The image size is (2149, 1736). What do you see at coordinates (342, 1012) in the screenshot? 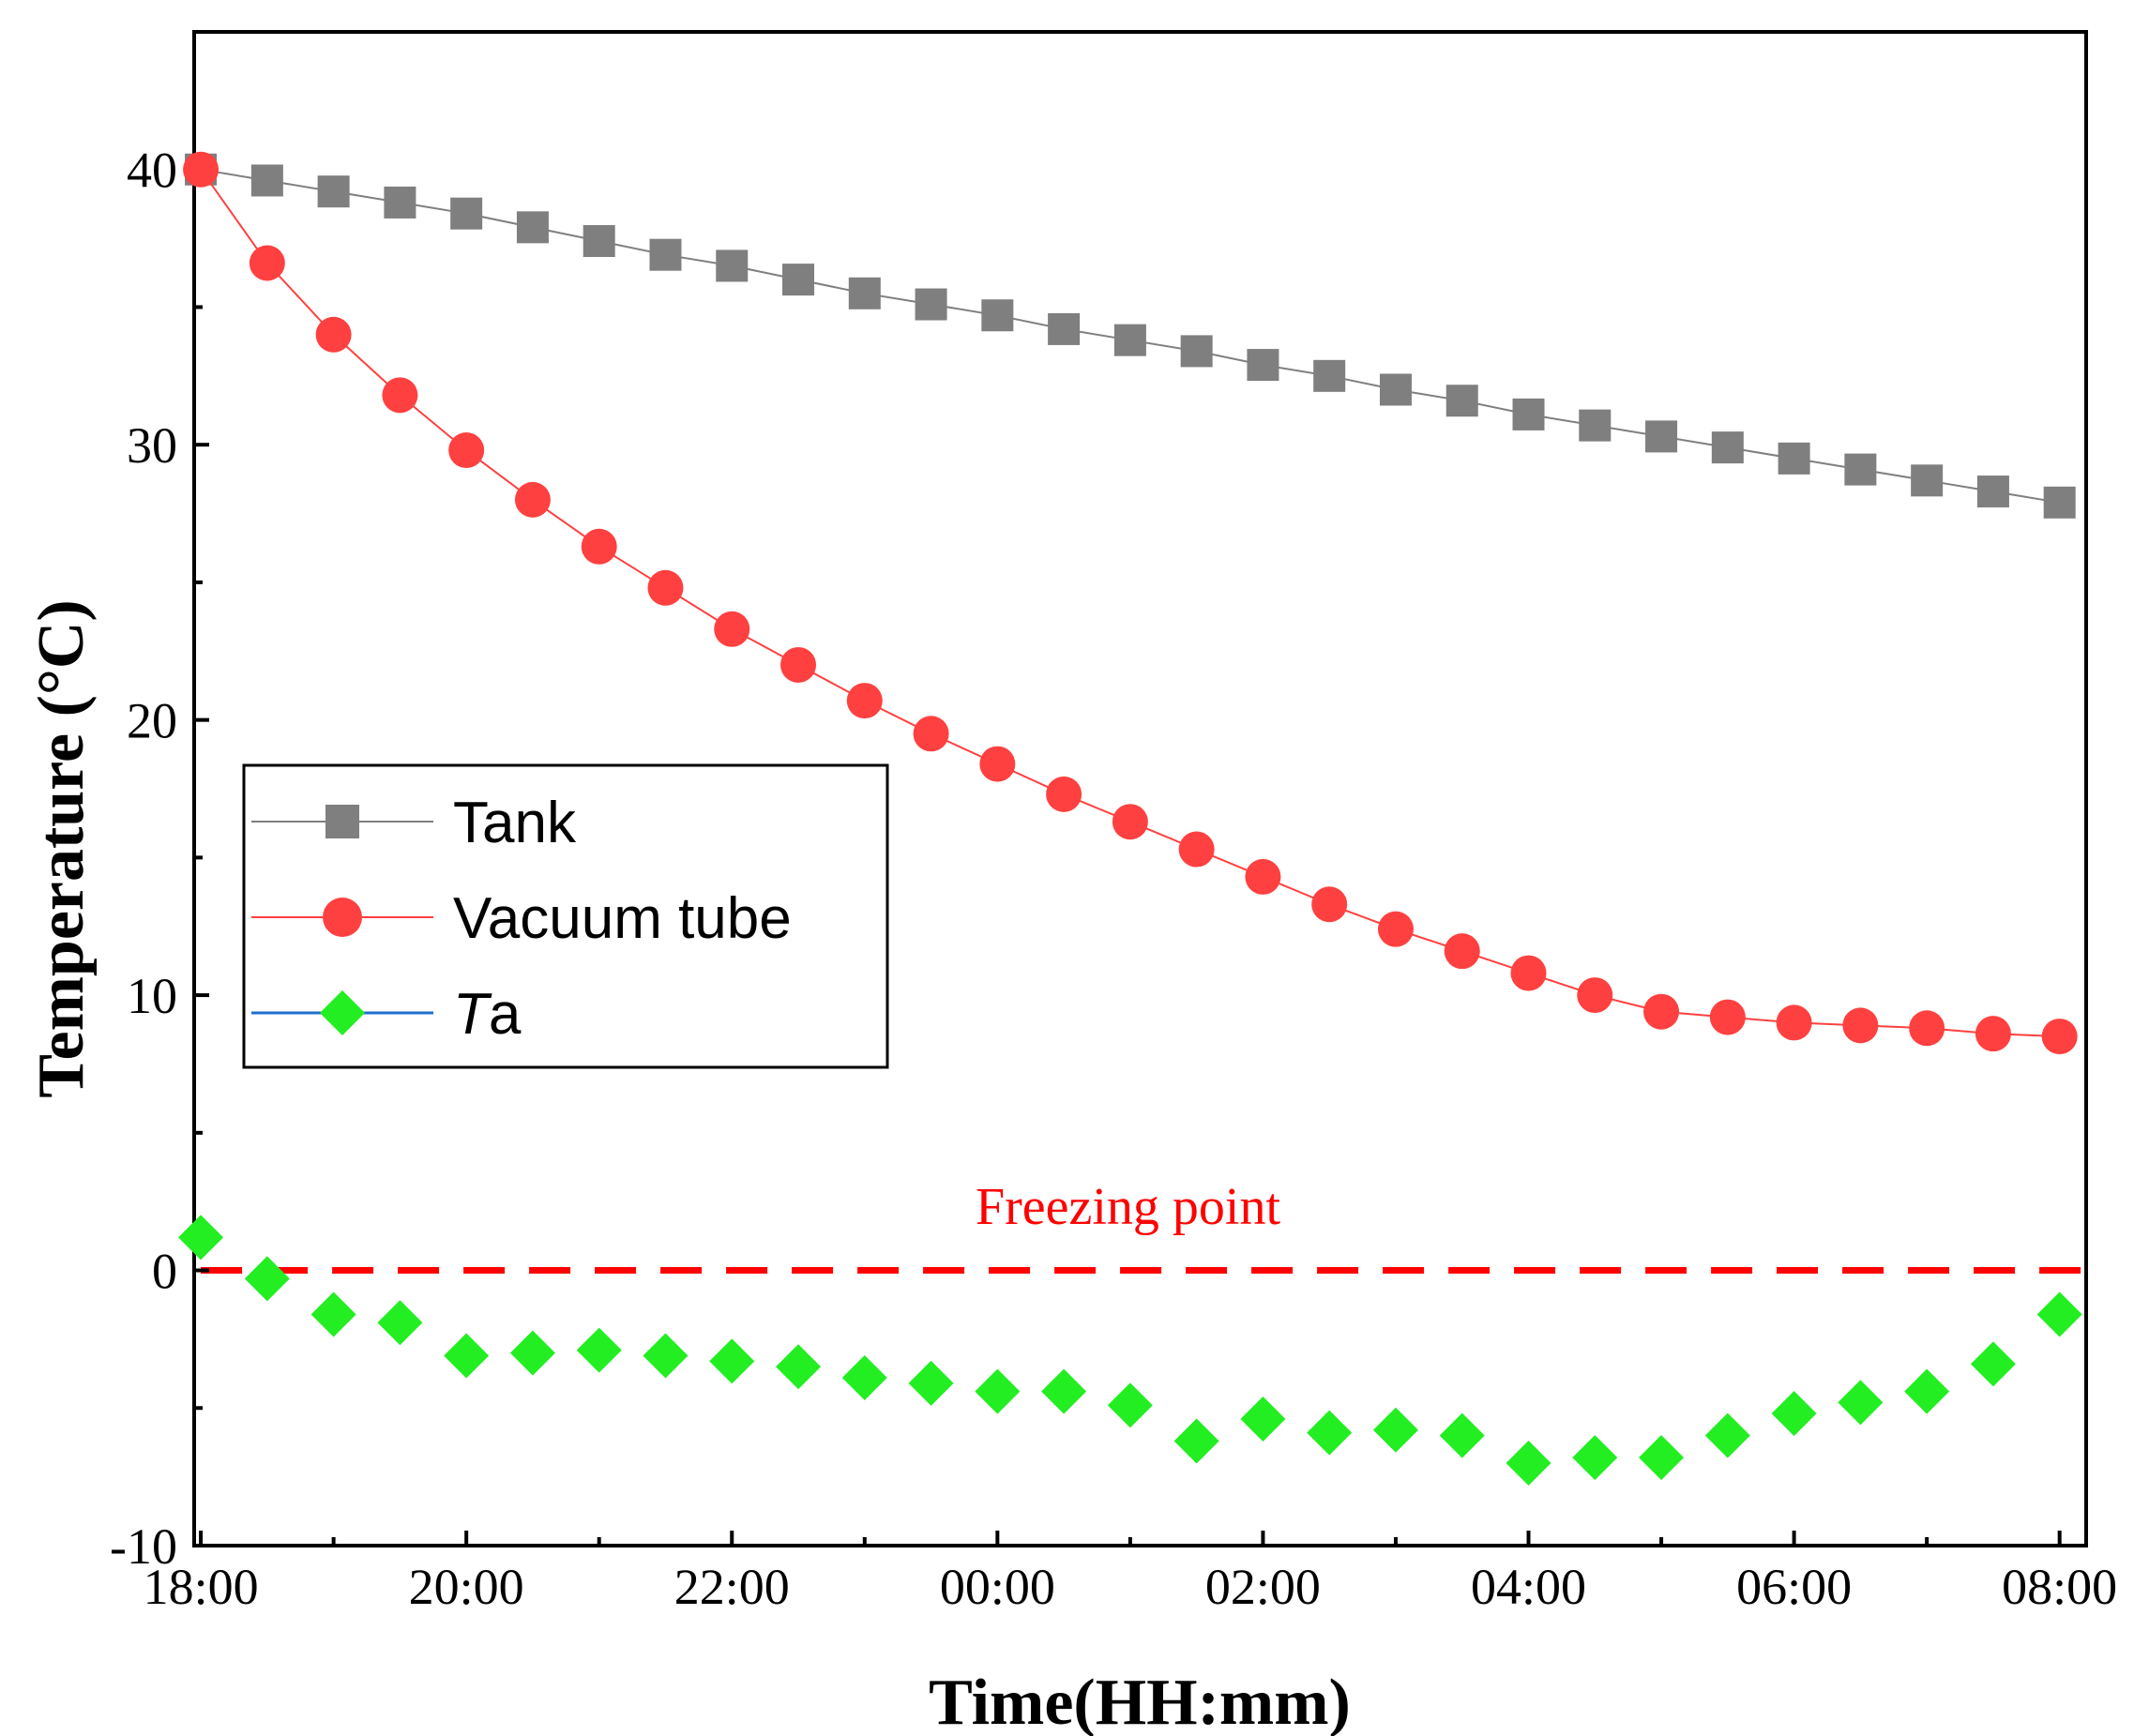
I see `legend-marker-ta` at bounding box center [342, 1012].